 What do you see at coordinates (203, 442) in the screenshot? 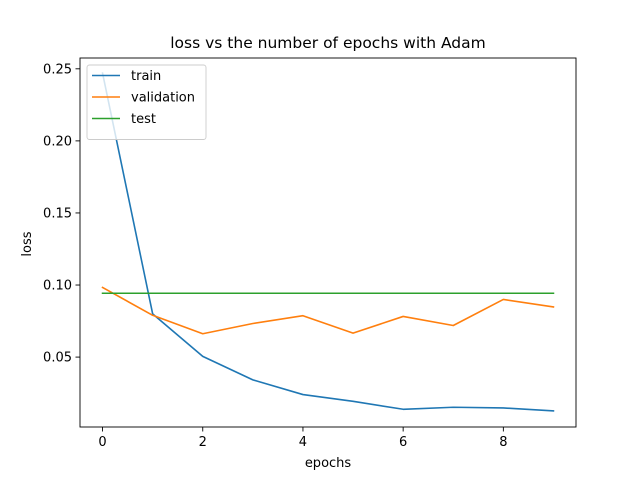
I see `x-tick-label: 2` at bounding box center [203, 442].